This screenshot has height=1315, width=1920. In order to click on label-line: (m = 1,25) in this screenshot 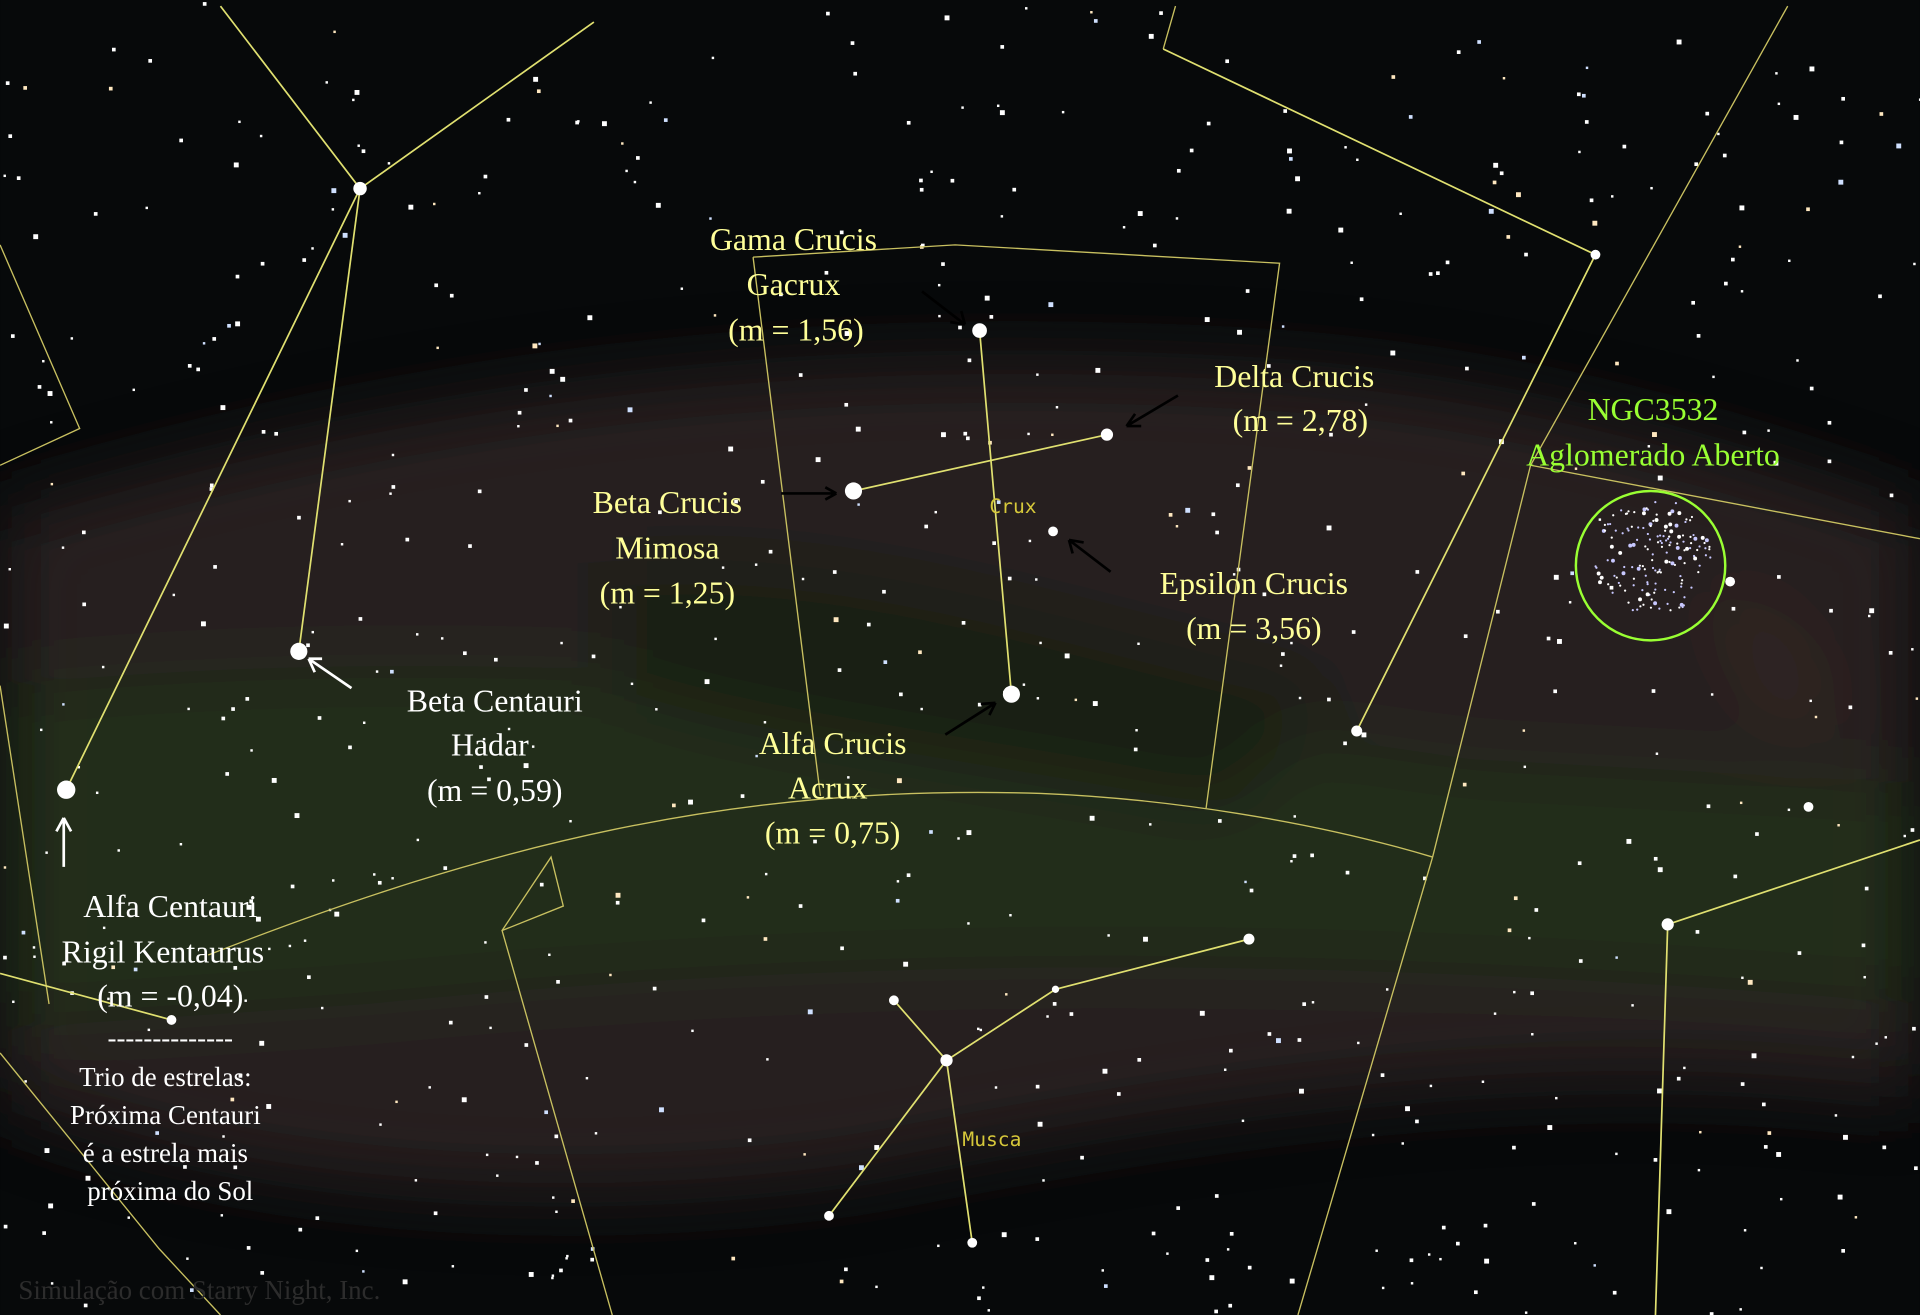, I will do `click(668, 593)`.